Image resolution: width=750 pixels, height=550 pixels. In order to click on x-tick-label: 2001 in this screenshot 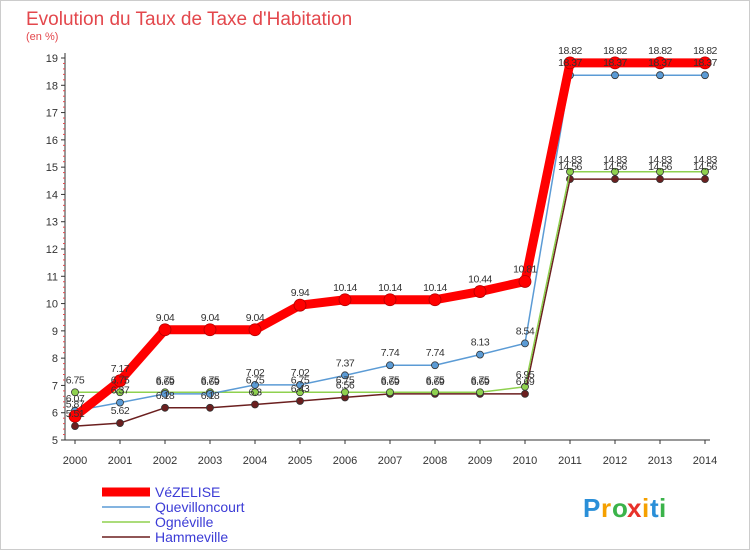, I will do `click(120, 461)`.